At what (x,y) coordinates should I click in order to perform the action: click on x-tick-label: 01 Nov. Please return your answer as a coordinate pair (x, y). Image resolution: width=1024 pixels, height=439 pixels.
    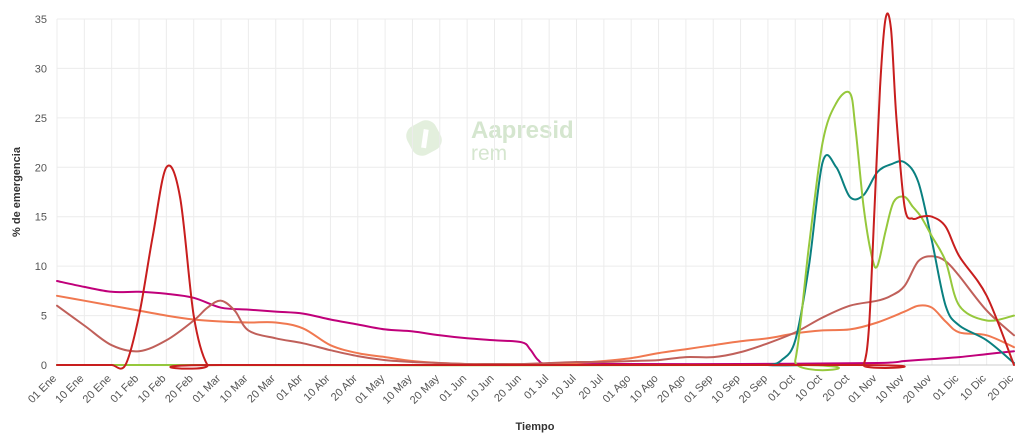
    Looking at the image, I should click on (862, 388).